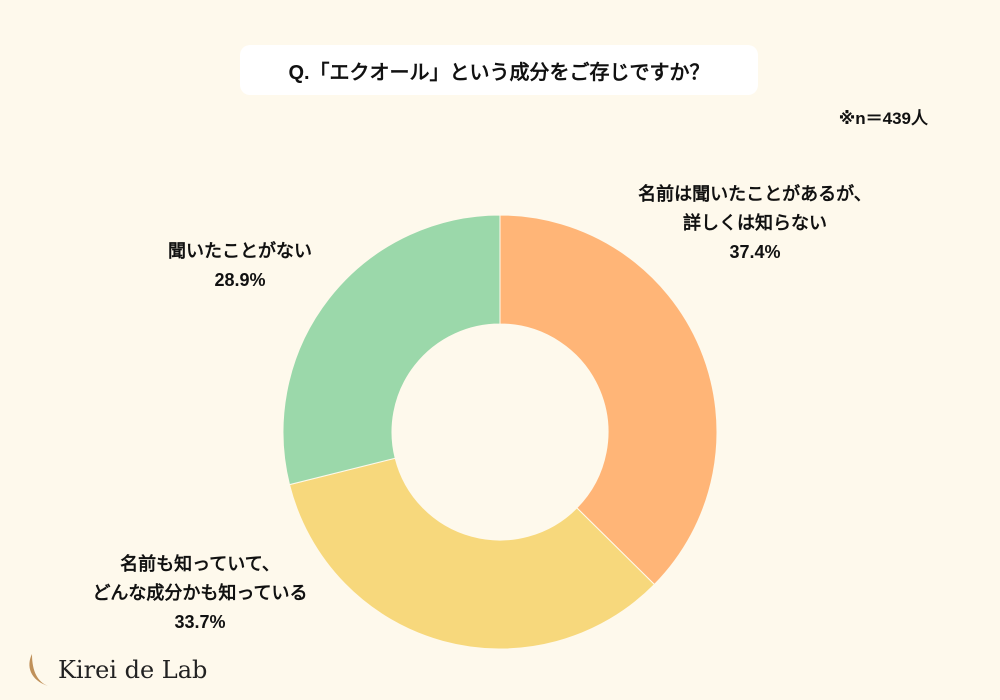 Image resolution: width=1000 pixels, height=700 pixels. What do you see at coordinates (499, 70) in the screenshot?
I see `chart-title: Q.「エクオール」という成分をご存じですか？` at bounding box center [499, 70].